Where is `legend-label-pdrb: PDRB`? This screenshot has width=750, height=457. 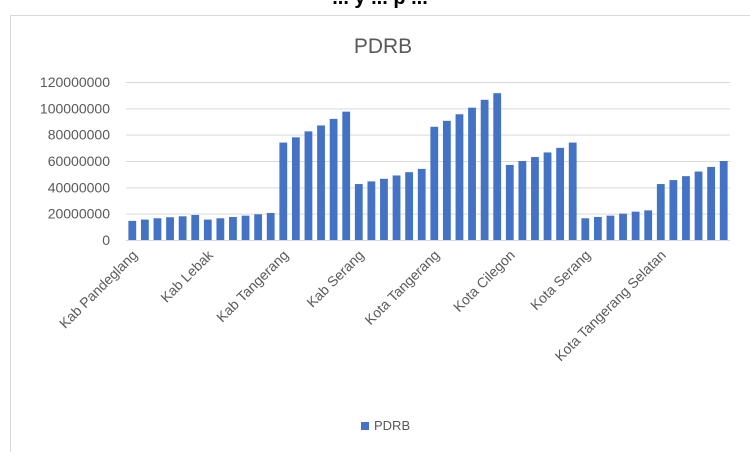
legend-label-pdrb: PDRB is located at coordinates (392, 425).